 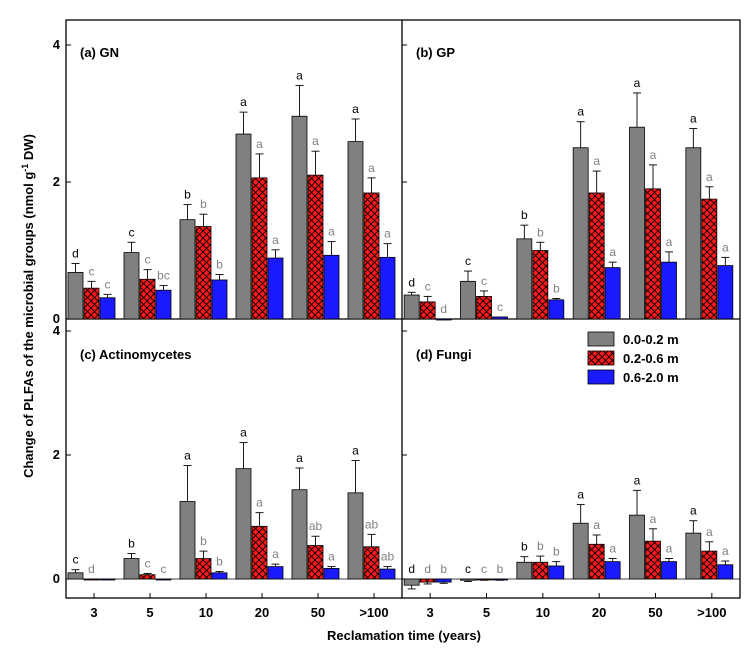 What do you see at coordinates (651, 358) in the screenshot?
I see `legend-label: 0.2-0.6 m` at bounding box center [651, 358].